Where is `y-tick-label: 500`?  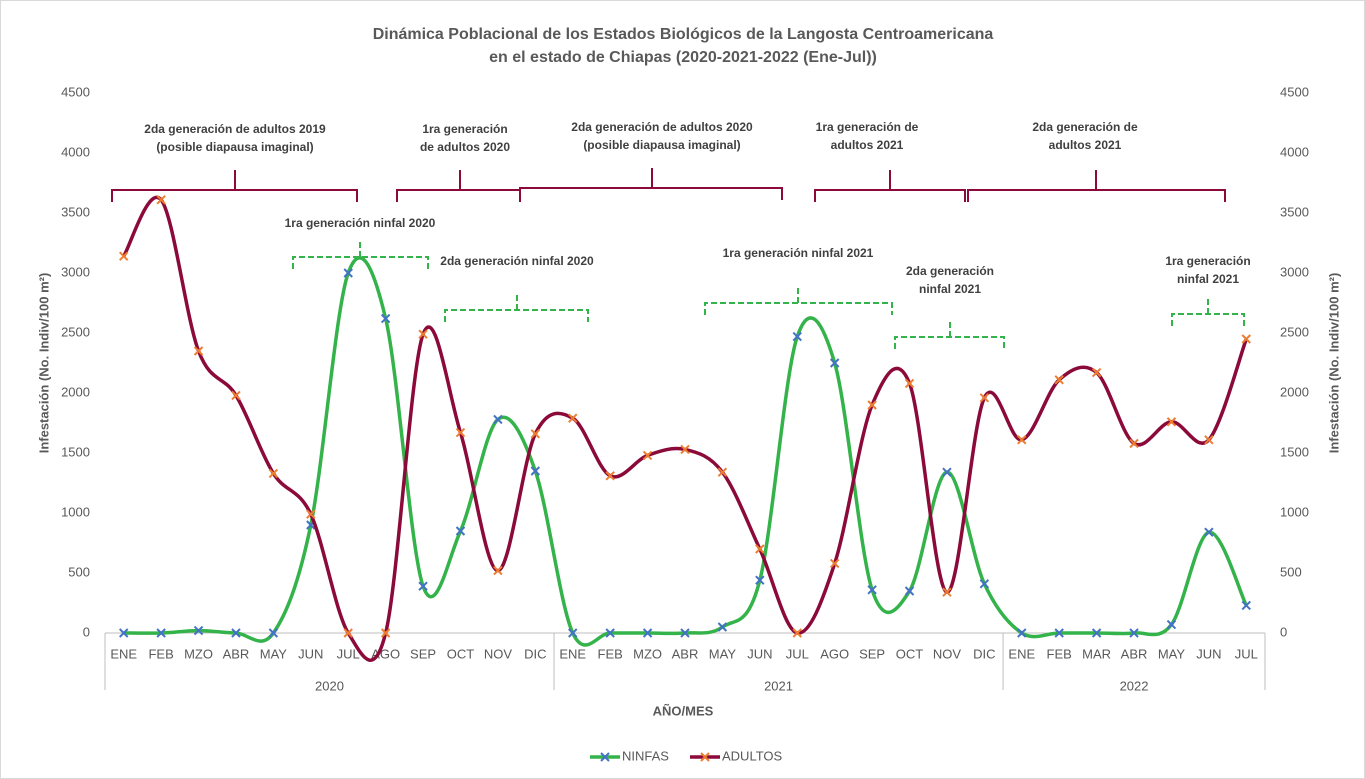
y-tick-label: 500 is located at coordinates (79, 571).